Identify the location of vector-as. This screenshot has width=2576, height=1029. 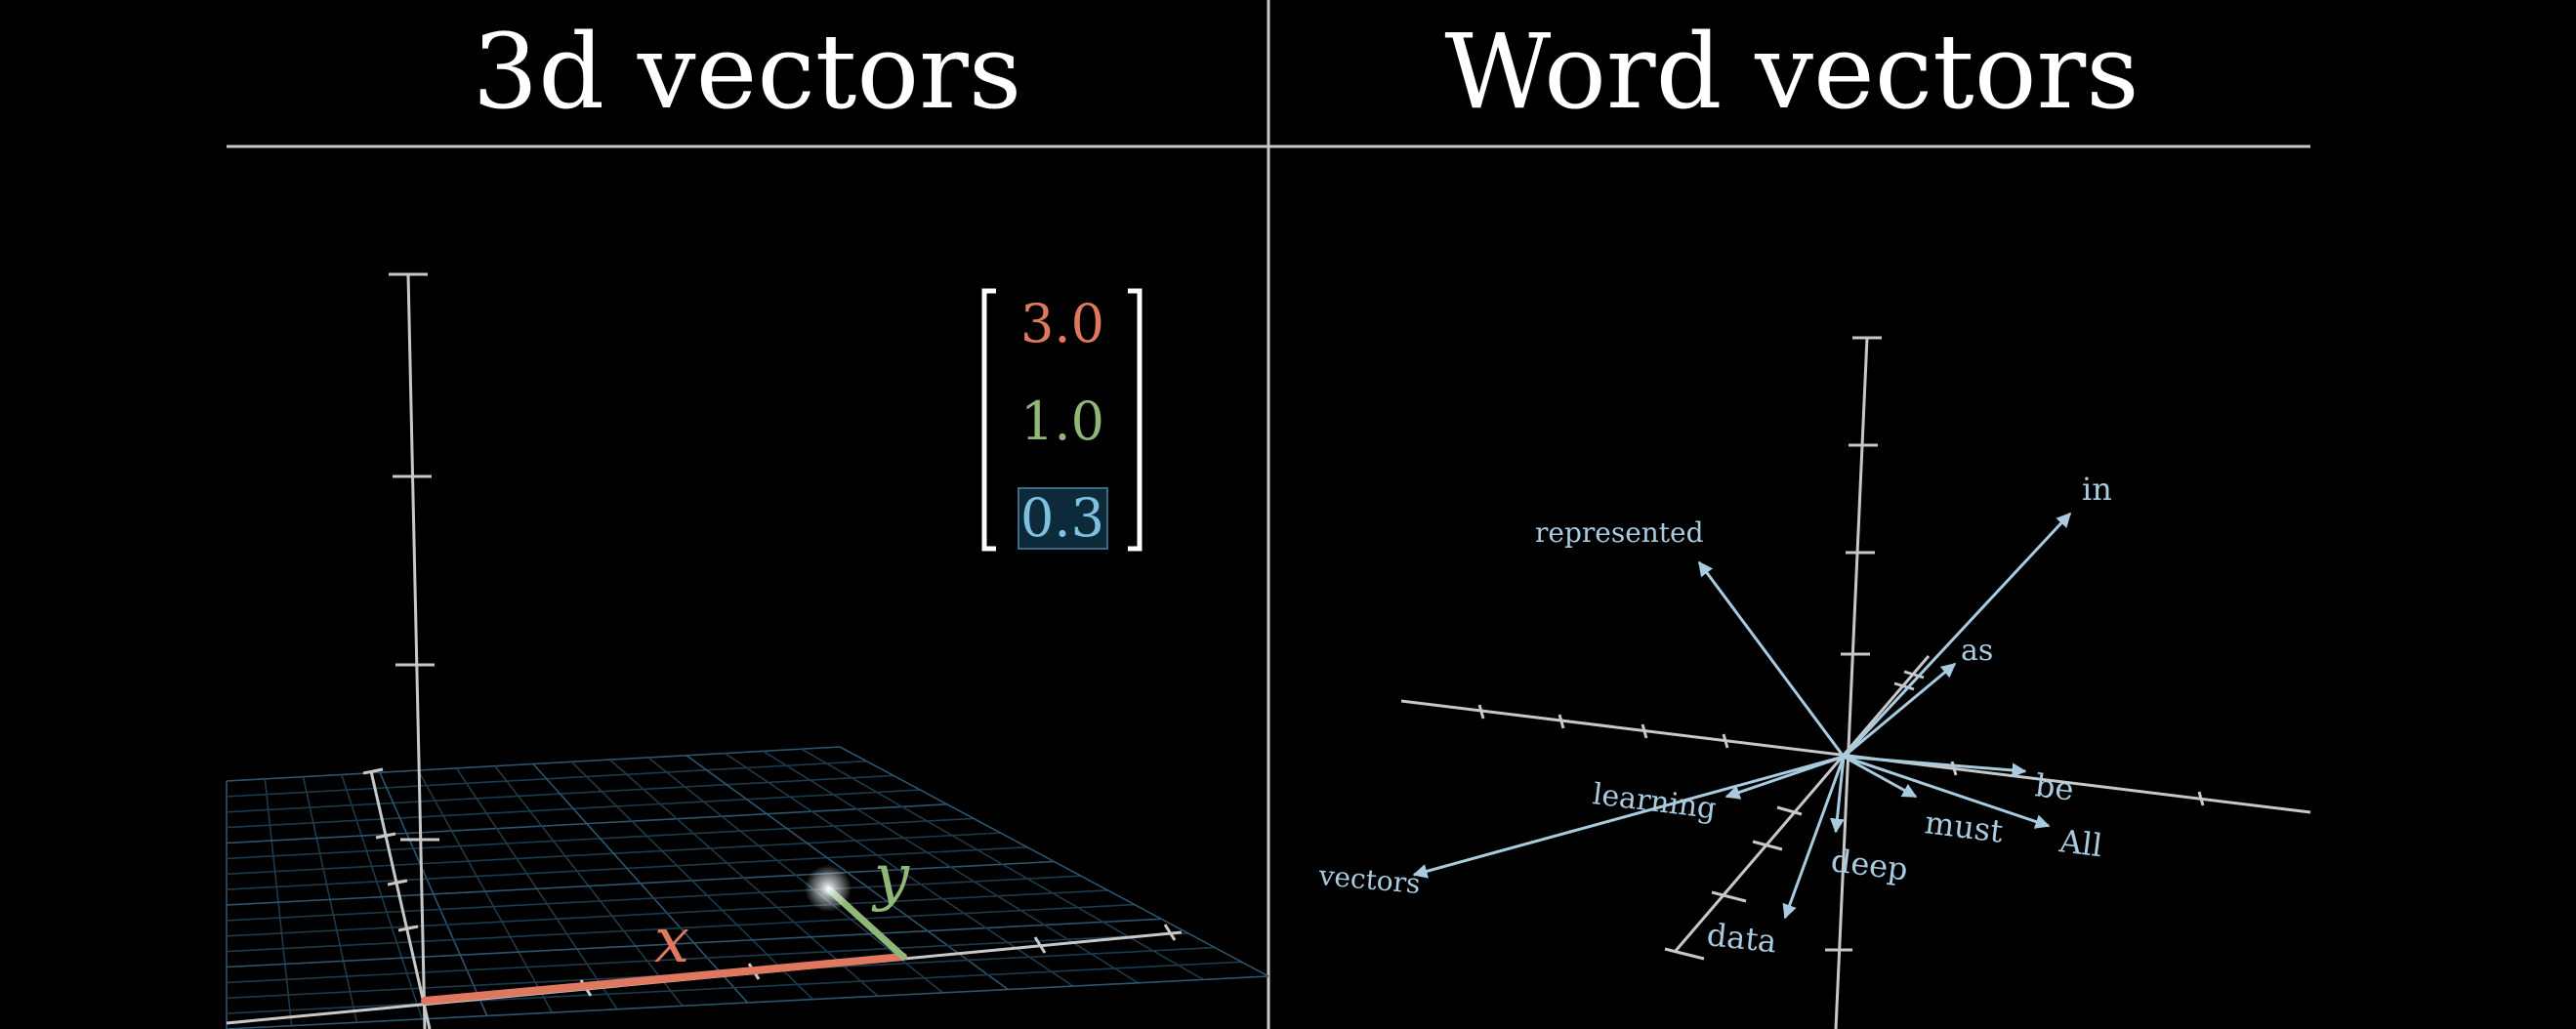
(1900, 710).